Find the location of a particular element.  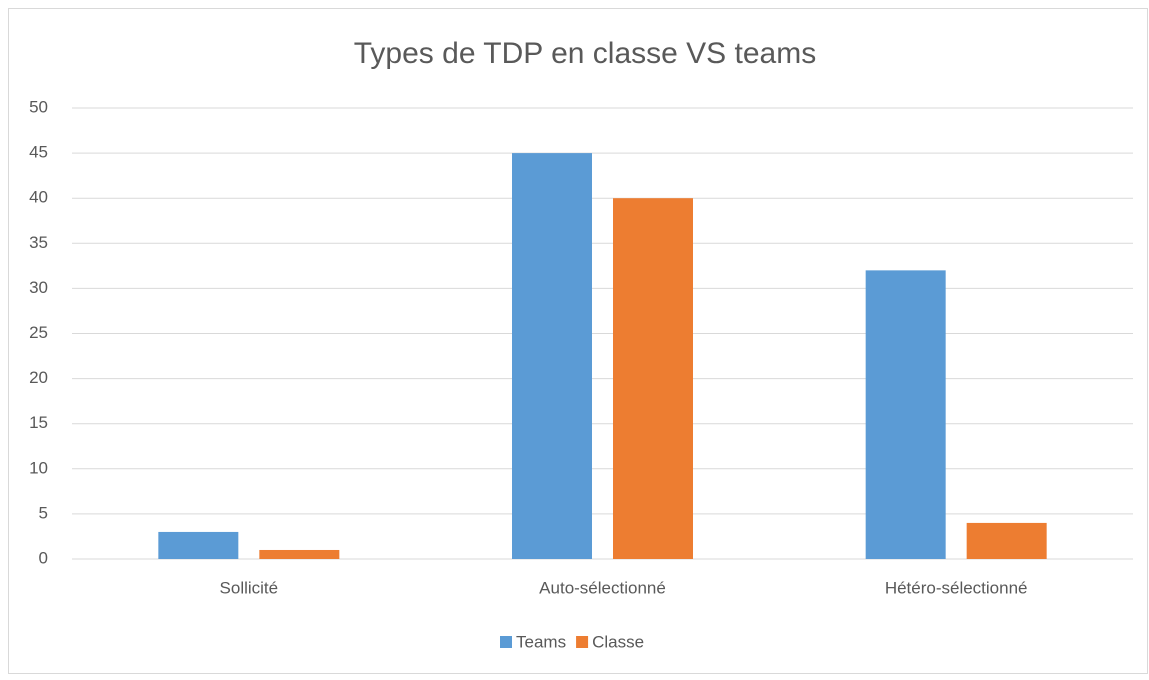

legend-label: Classe is located at coordinates (618, 641).